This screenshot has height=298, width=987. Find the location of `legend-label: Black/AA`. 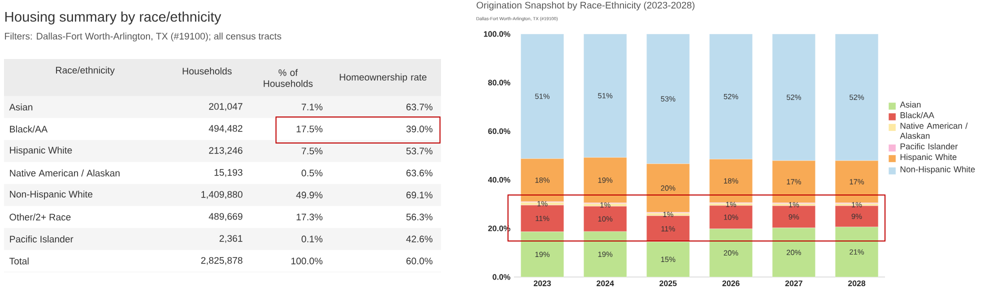

legend-label: Black/AA is located at coordinates (917, 115).